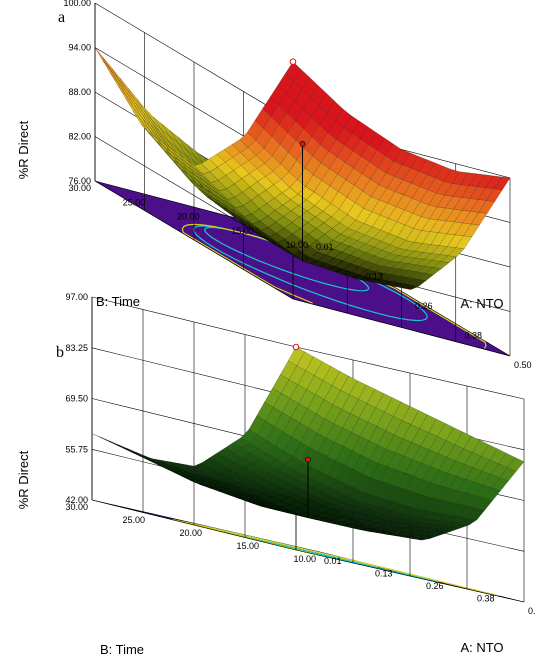 Image resolution: width=536 pixels, height=661 pixels. What do you see at coordinates (60, 352) in the screenshot?
I see `panel-label: b` at bounding box center [60, 352].